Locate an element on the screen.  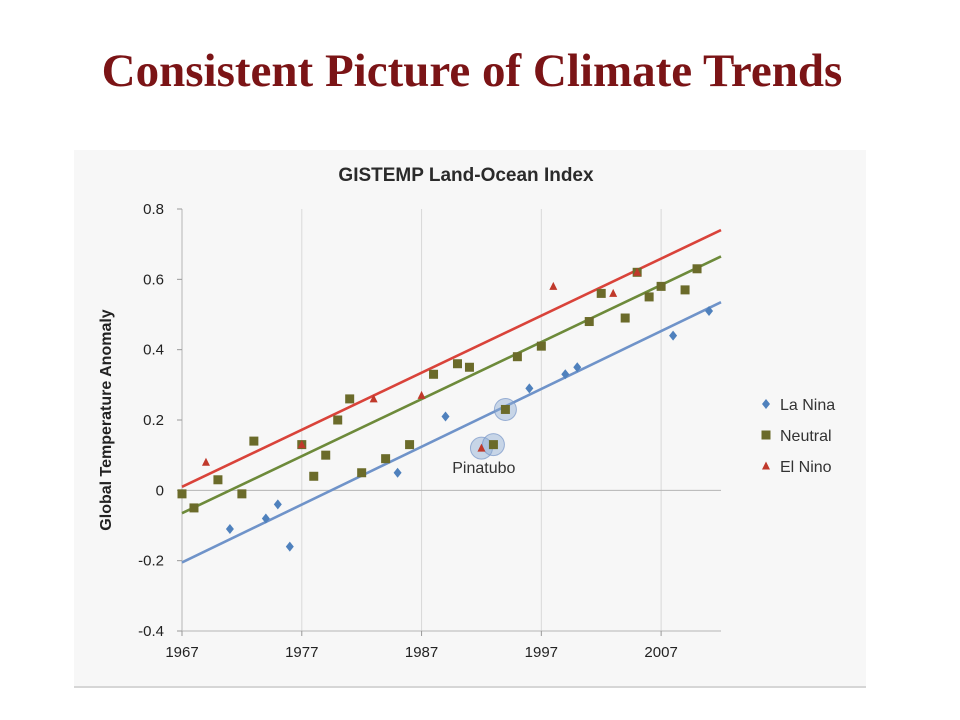
legend-label-neutral: Neutral is located at coordinates (806, 436).